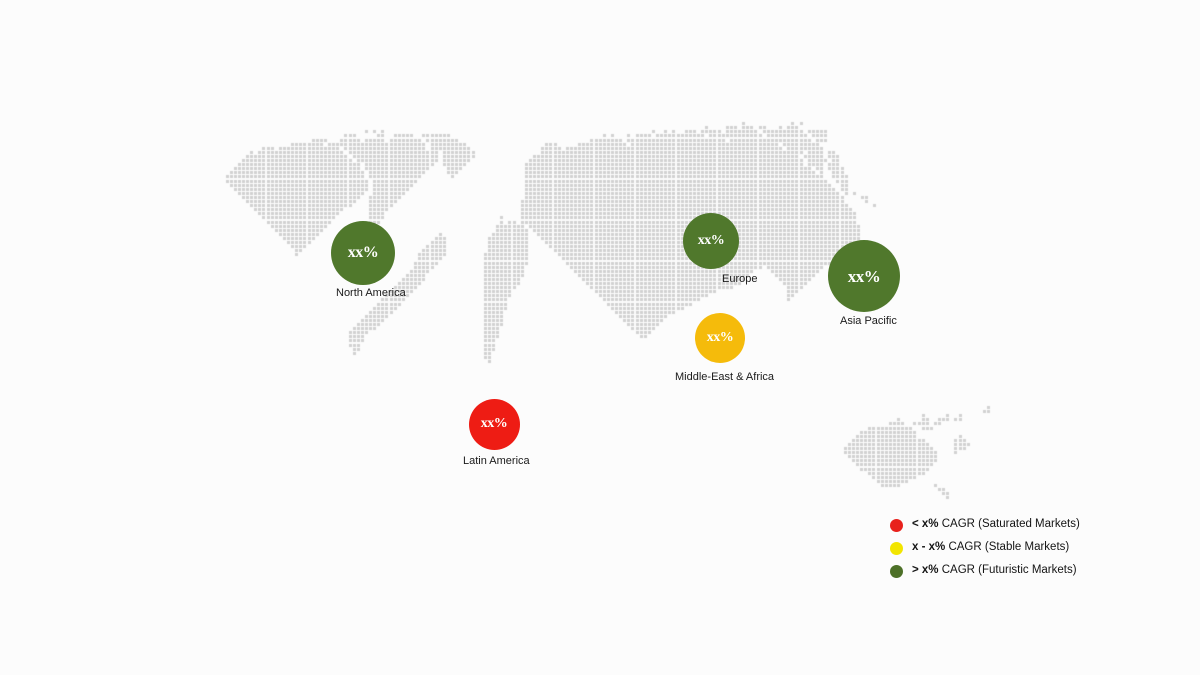 The width and height of the screenshot is (1200, 675). What do you see at coordinates (896, 525) in the screenshot?
I see `legend-dot-saturated-icon` at bounding box center [896, 525].